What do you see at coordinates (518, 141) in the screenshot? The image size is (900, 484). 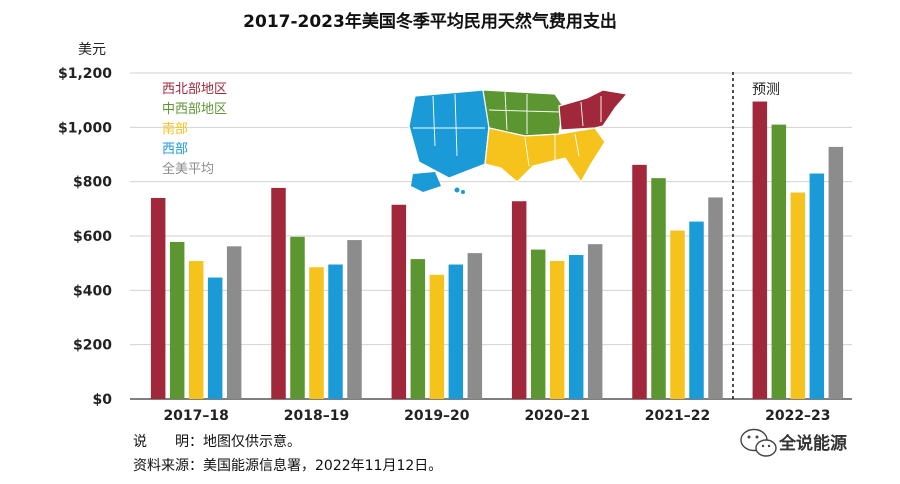 I see `us-regions-map-icon` at bounding box center [518, 141].